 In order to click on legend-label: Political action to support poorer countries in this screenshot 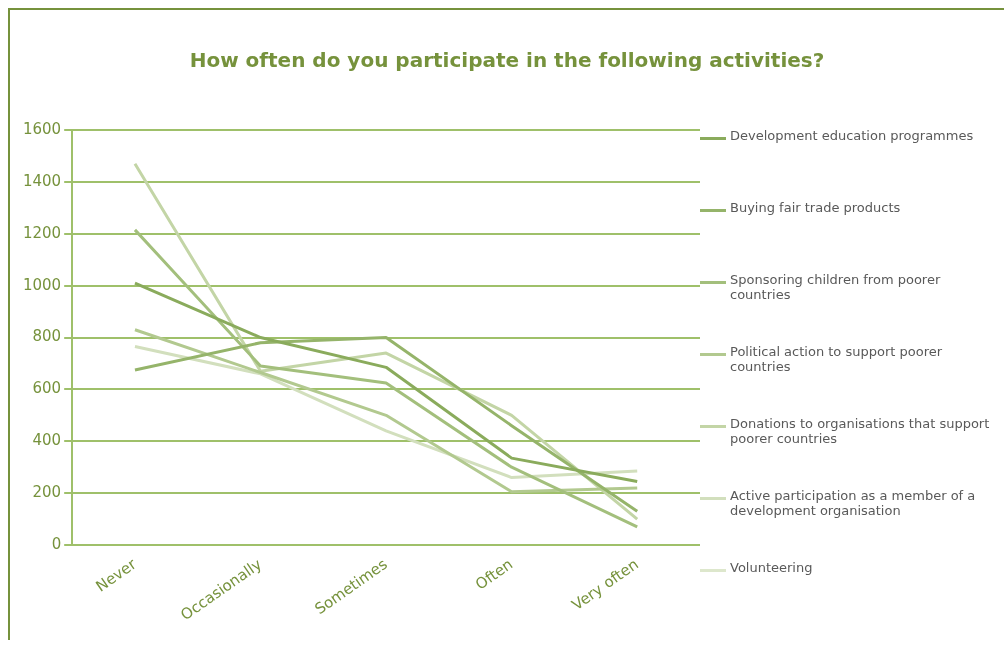, I will do `click(837, 359)`.